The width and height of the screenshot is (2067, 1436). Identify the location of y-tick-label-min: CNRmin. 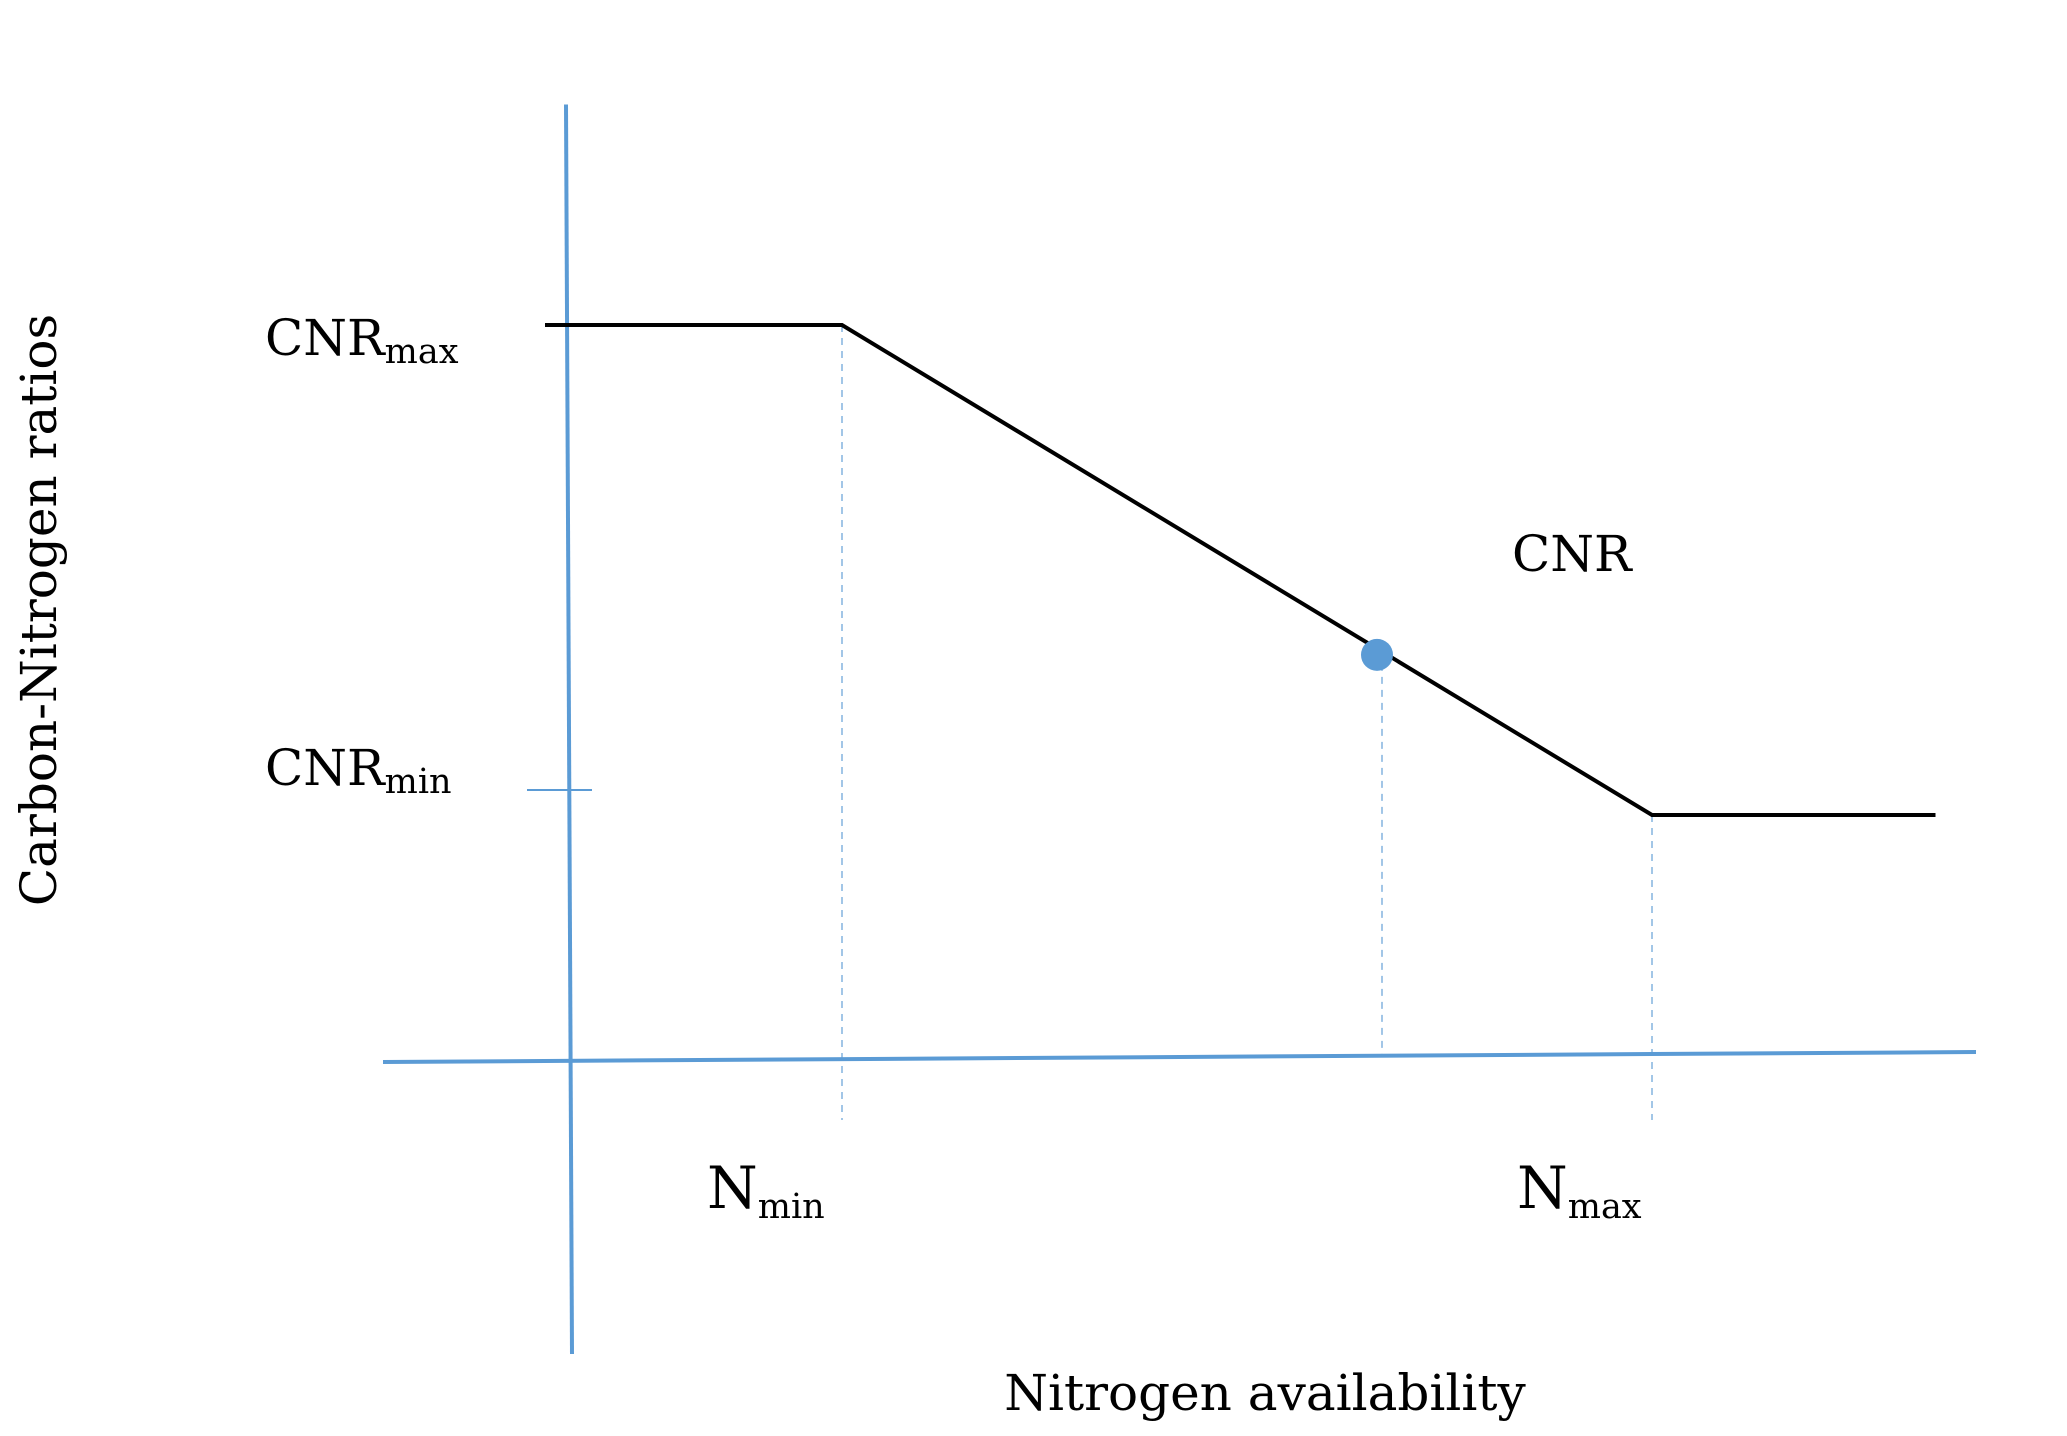
(358, 770).